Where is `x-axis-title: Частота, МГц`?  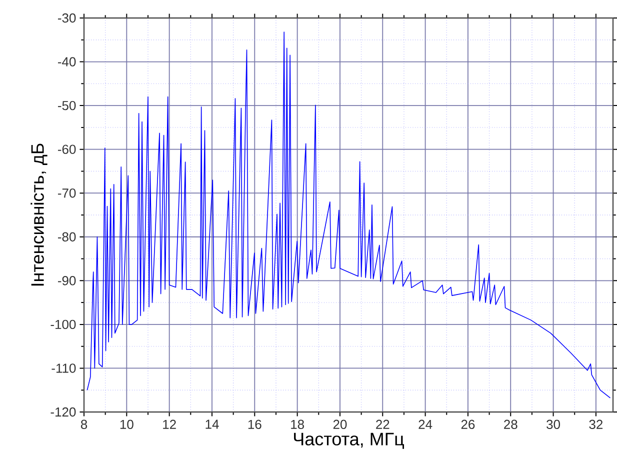
x-axis-title: Частота, МГц is located at coordinates (349, 440).